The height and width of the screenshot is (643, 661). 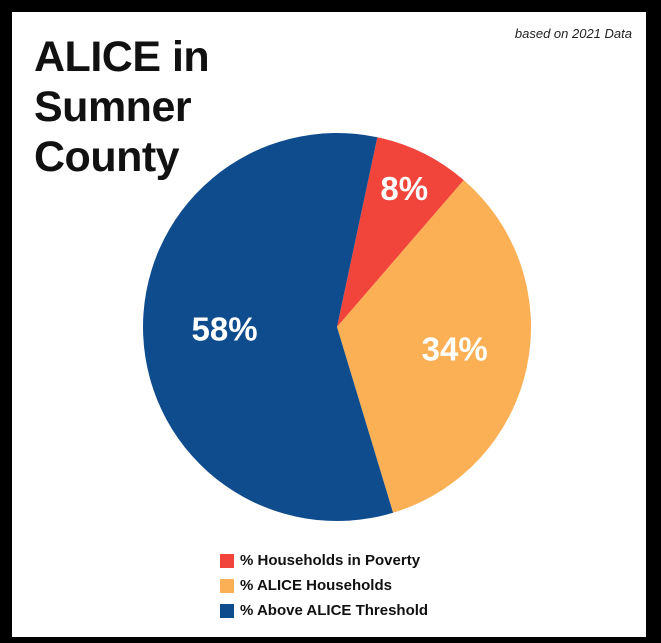 I want to click on pie-label-poverty: 8%, so click(x=404, y=188).